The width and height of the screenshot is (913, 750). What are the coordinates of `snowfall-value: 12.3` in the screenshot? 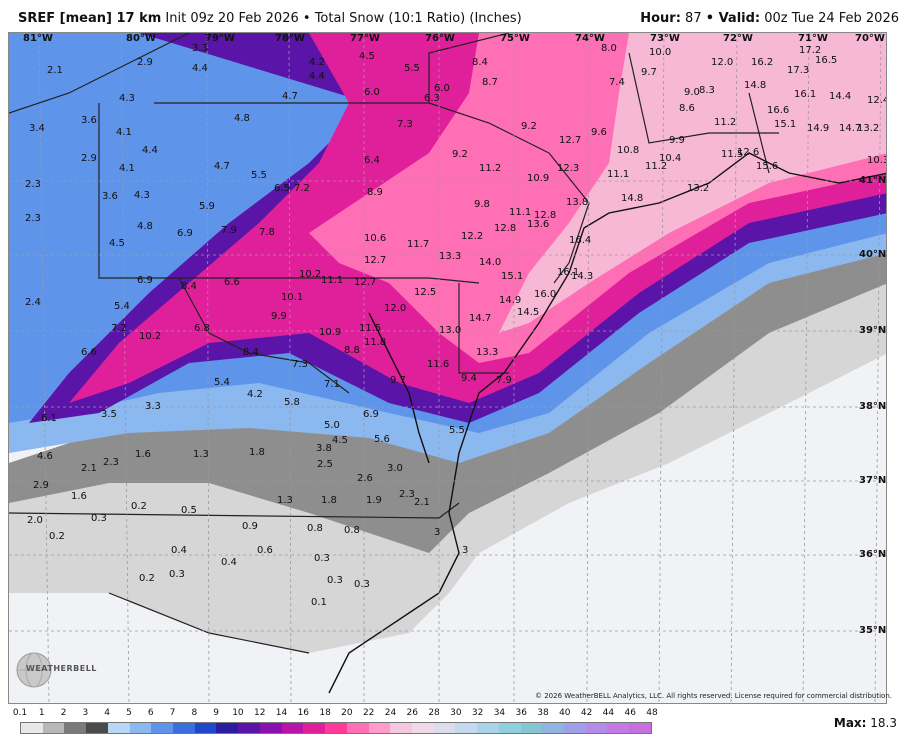 It's located at (568, 168).